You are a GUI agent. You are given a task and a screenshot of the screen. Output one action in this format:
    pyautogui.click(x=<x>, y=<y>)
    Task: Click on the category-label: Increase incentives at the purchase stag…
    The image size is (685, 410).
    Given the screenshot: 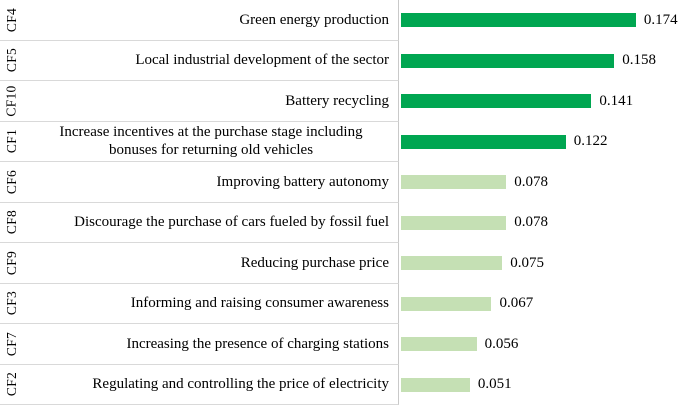 What is the action you would take?
    pyautogui.click(x=211, y=141)
    